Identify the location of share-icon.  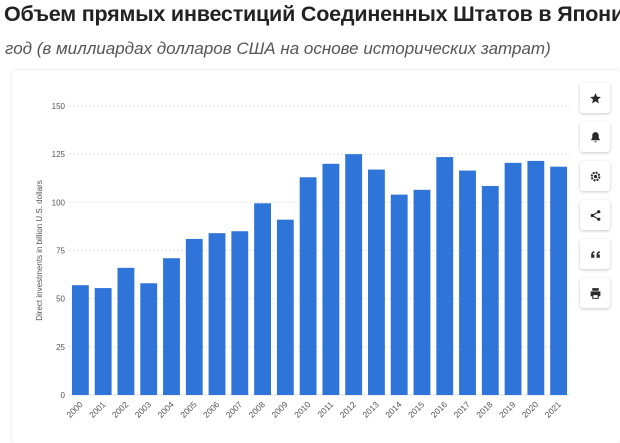
(595, 215).